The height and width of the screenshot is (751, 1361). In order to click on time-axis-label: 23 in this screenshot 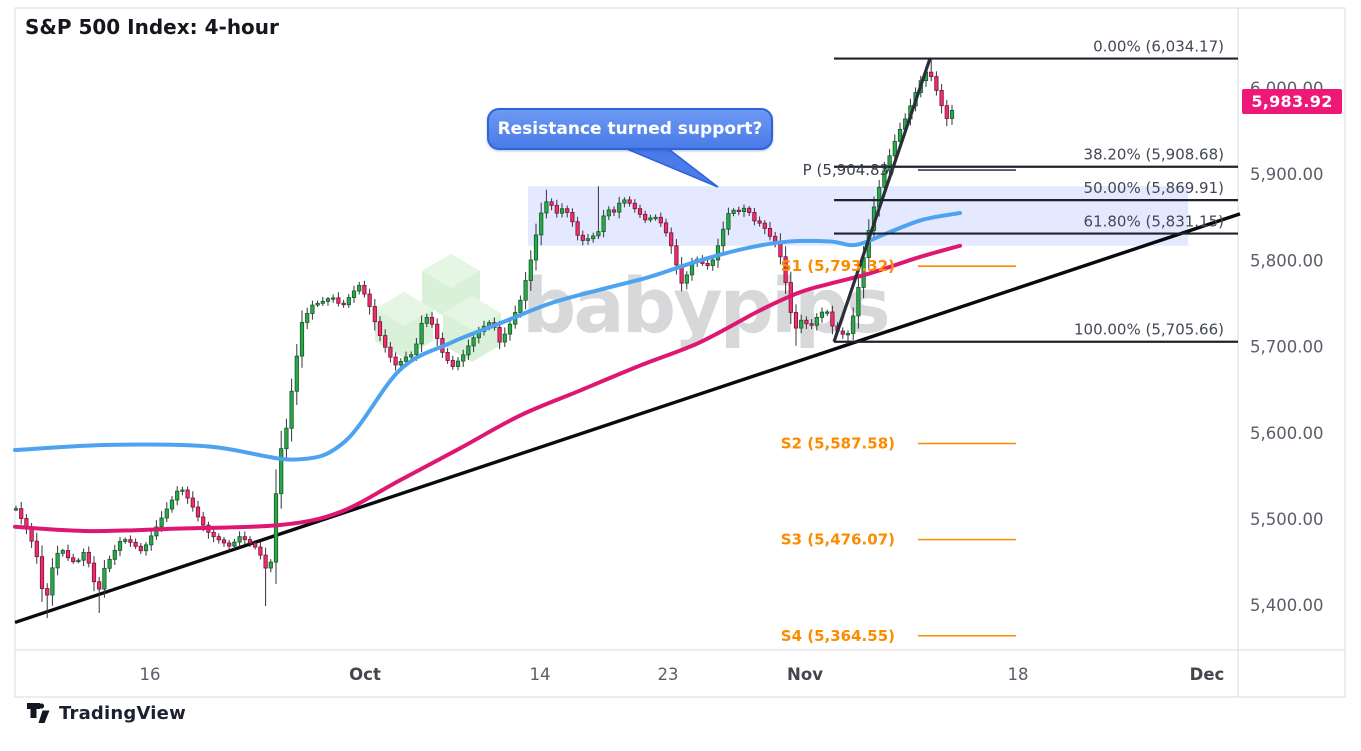, I will do `click(668, 674)`.